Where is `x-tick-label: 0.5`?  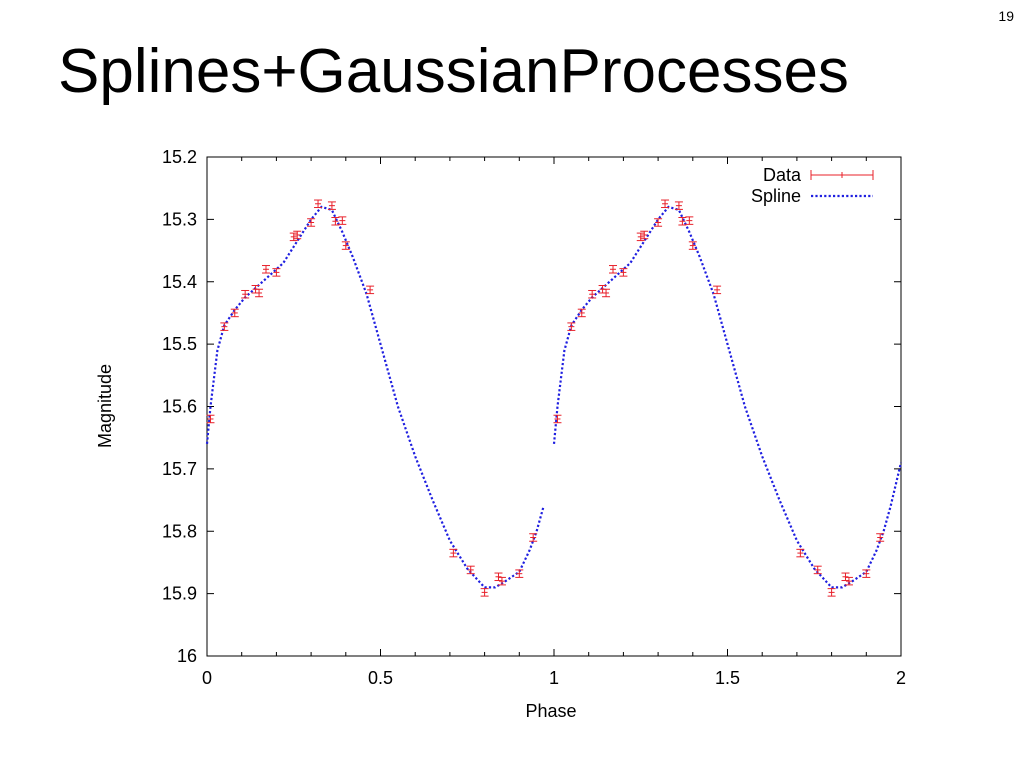
x-tick-label: 0.5 is located at coordinates (380, 678).